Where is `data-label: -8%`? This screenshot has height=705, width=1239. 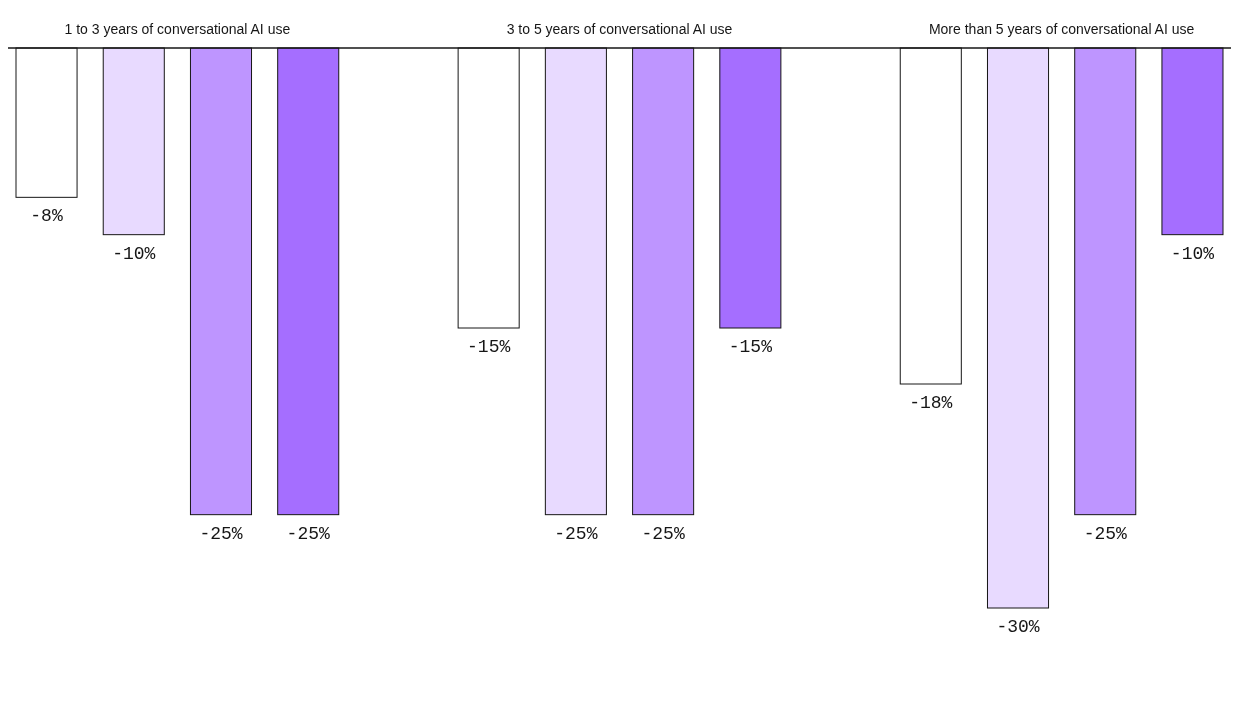
data-label: -8% is located at coordinates (46, 216).